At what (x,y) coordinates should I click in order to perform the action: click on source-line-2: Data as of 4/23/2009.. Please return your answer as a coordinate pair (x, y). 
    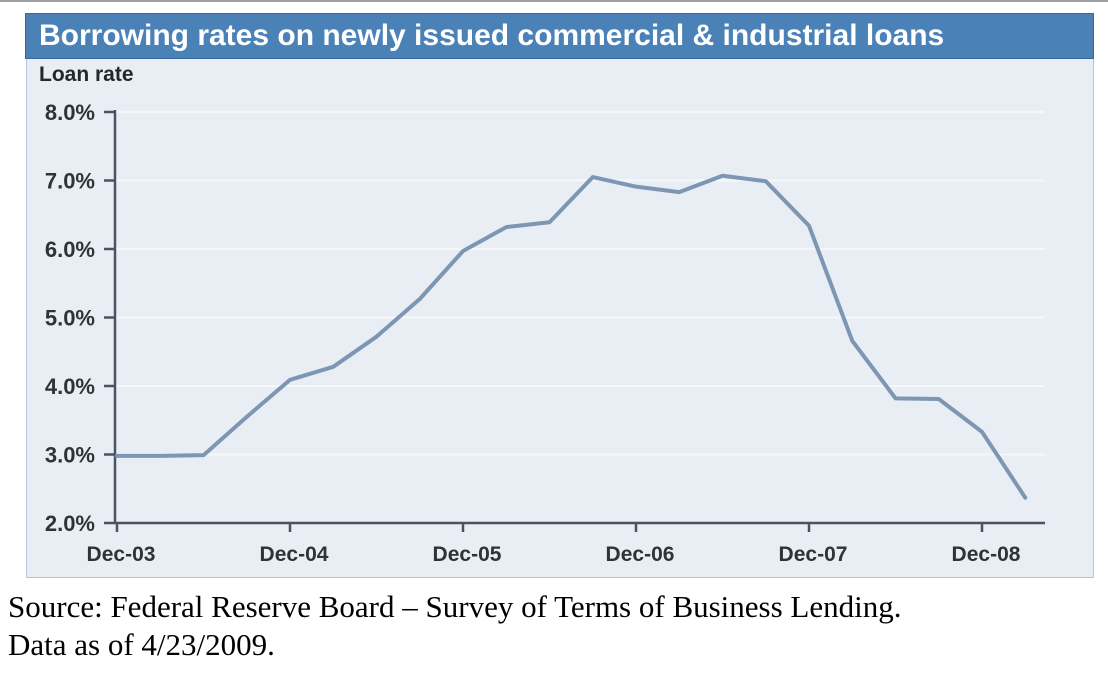
    Looking at the image, I should click on (141, 644).